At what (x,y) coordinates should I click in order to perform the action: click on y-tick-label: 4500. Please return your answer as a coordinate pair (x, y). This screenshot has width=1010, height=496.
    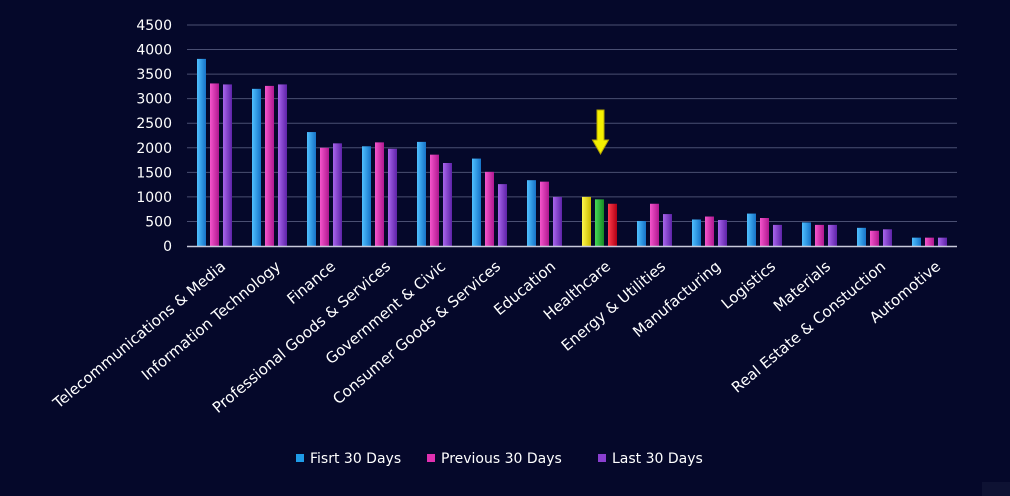
    Looking at the image, I should click on (154, 26).